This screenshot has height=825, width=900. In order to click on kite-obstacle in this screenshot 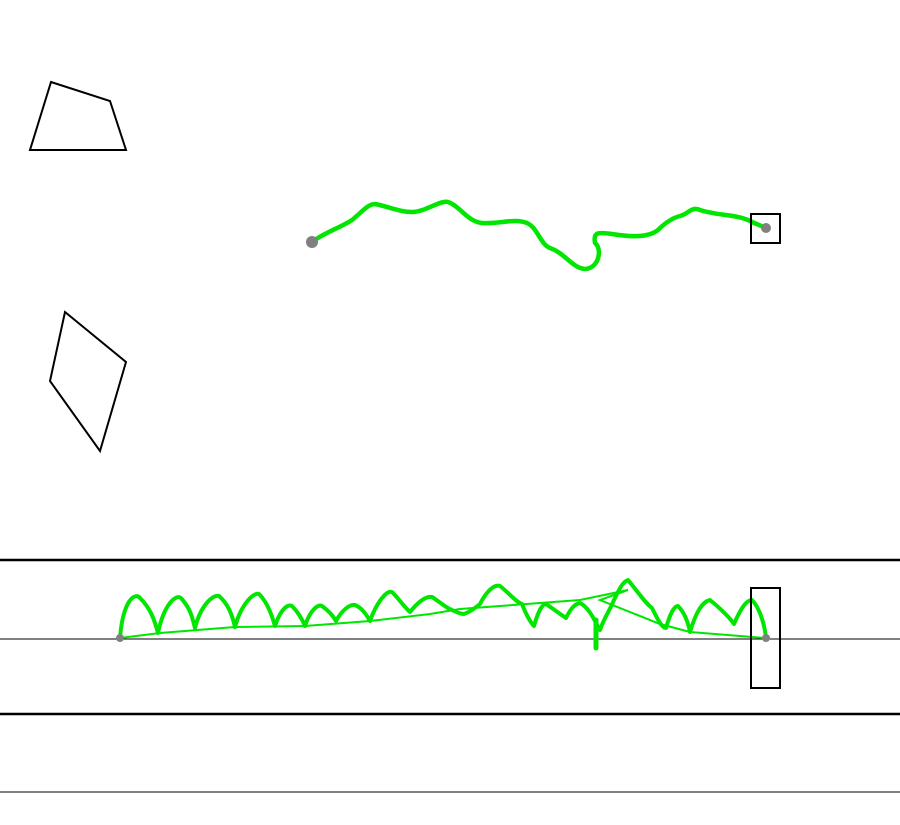, I will do `click(88, 382)`.